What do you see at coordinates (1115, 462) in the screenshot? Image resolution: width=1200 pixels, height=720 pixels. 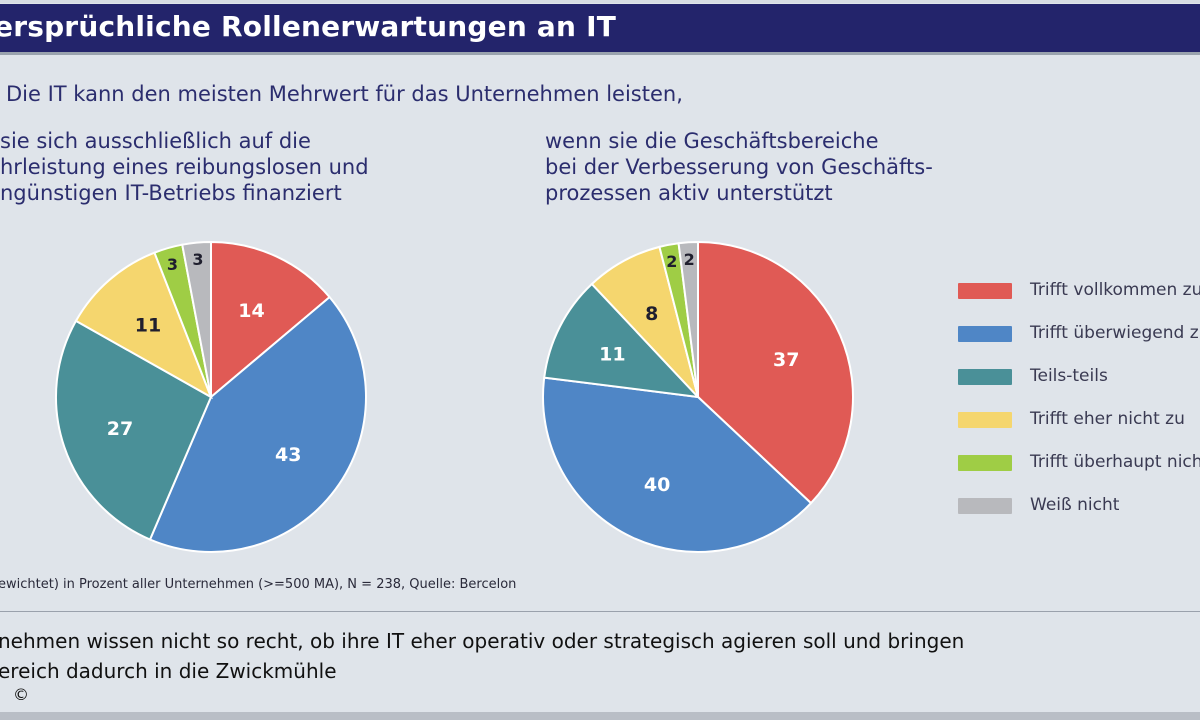 I see `legend-label: Trifft überhaupt nicht zu` at bounding box center [1115, 462].